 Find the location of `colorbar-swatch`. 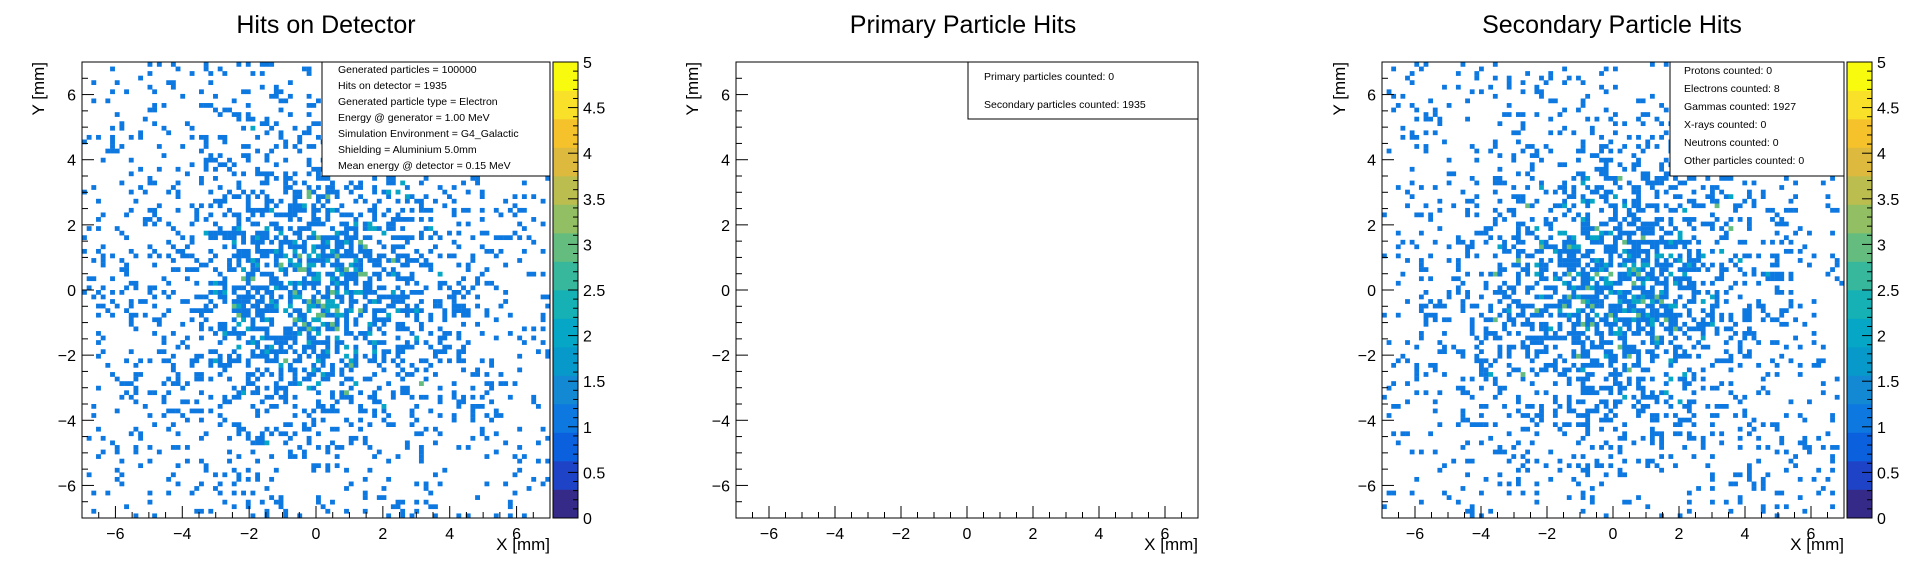

colorbar-swatch is located at coordinates (565, 105).